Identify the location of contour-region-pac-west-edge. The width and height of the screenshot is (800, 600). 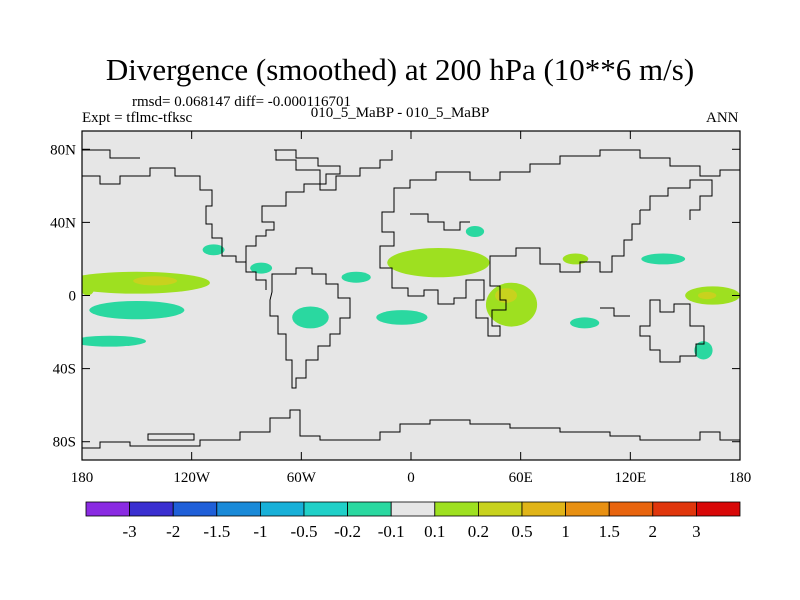
(88, 286).